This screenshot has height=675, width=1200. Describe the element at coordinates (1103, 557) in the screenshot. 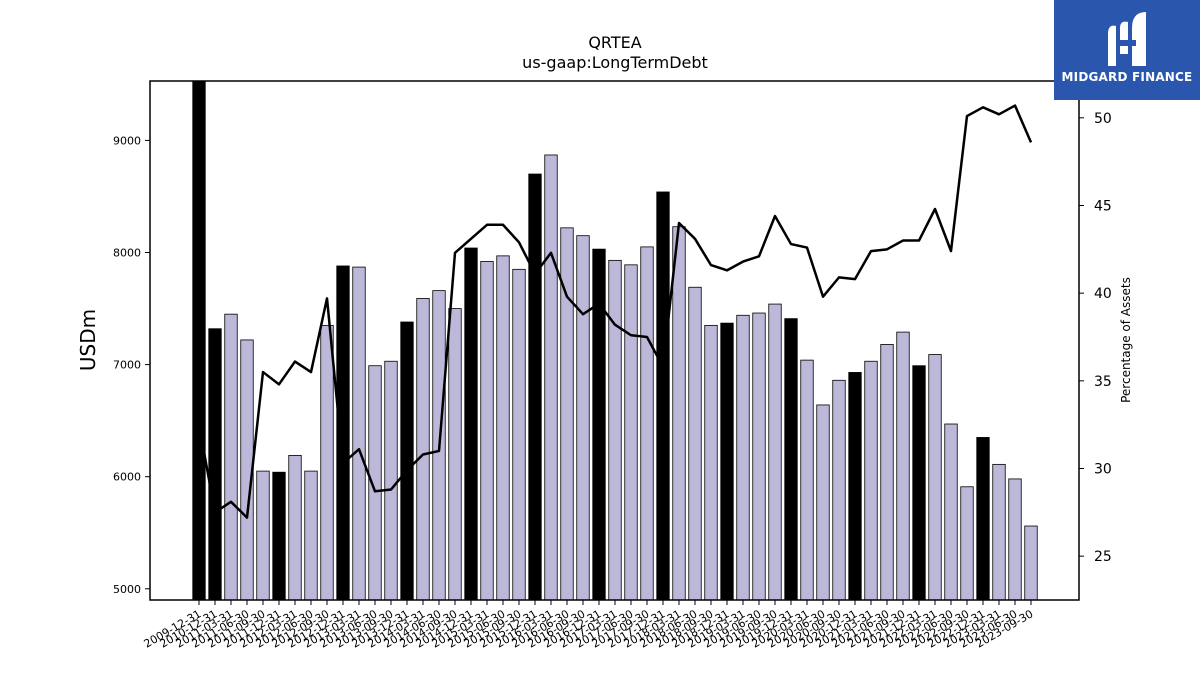

I see `y2-tick-label: 25` at that location.